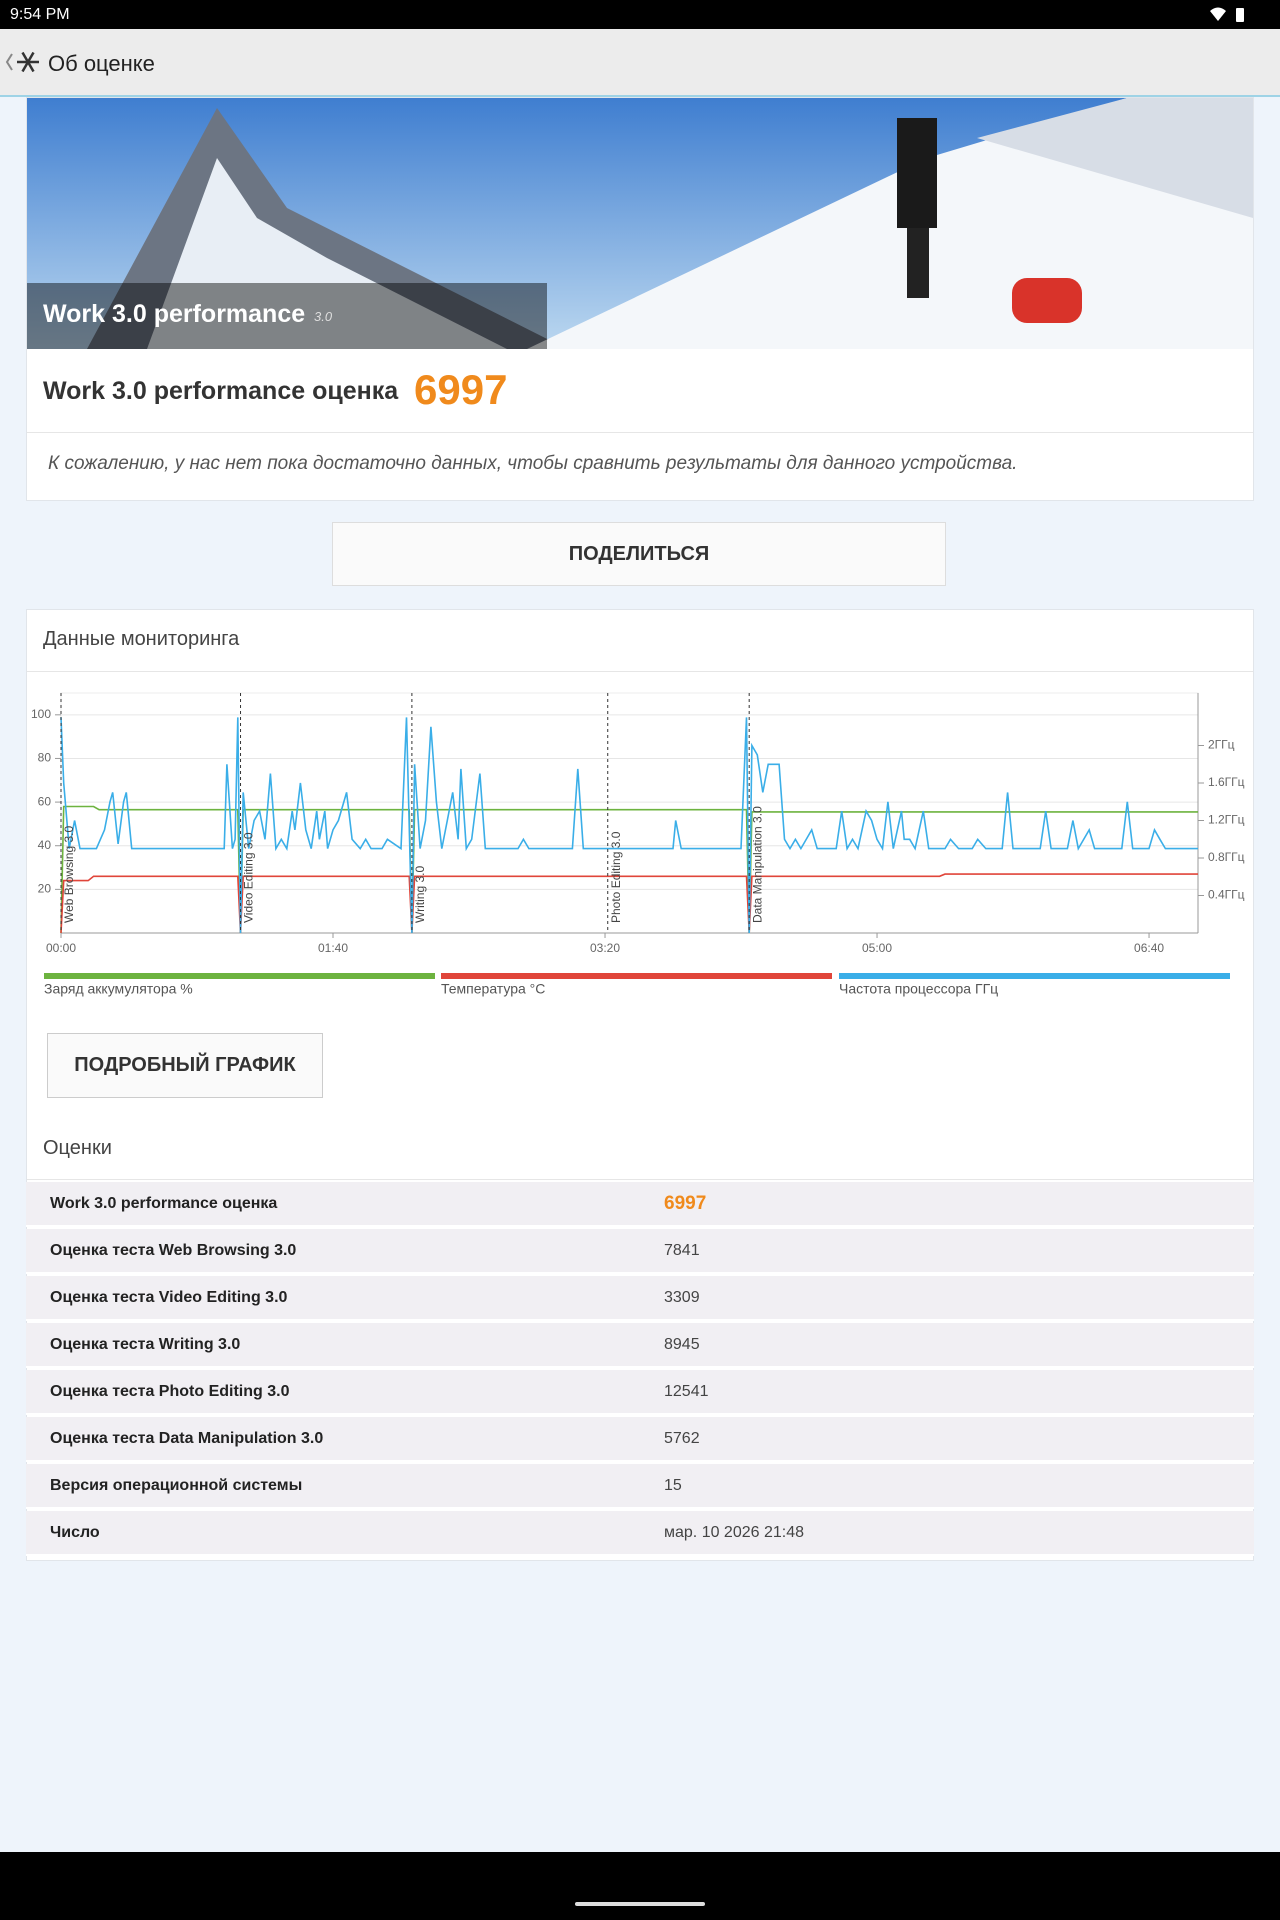 The image size is (1280, 1920). I want to click on y2-tick-label: 0.8ГГц, so click(1226, 857).